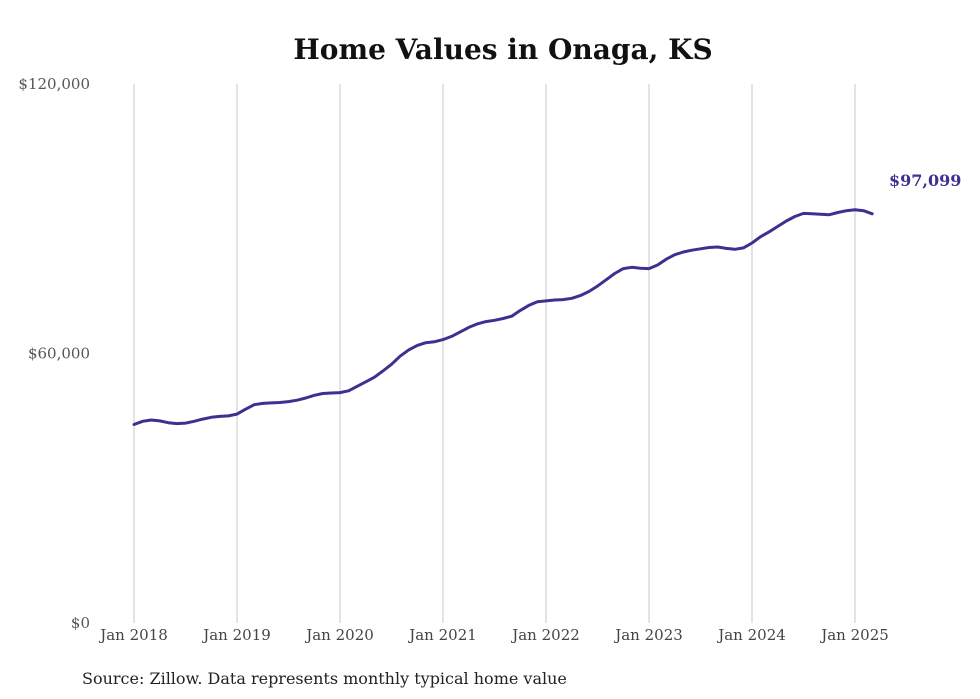 The width and height of the screenshot is (980, 699). I want to click on x-tick-label: Jan 2023, so click(648, 635).